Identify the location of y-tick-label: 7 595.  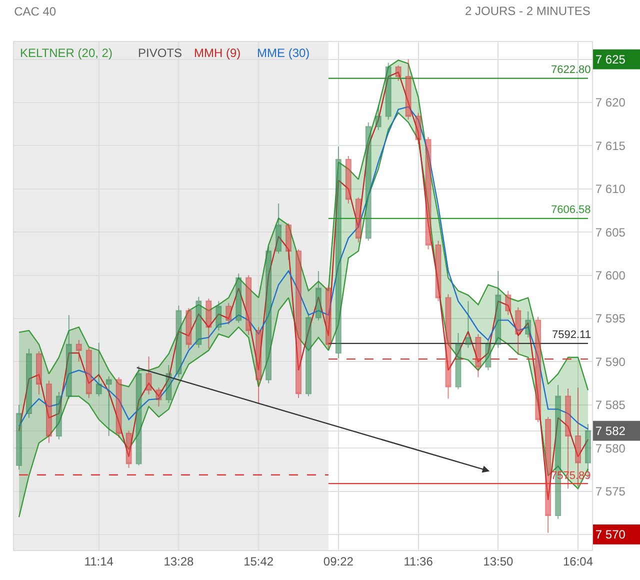
(610, 319).